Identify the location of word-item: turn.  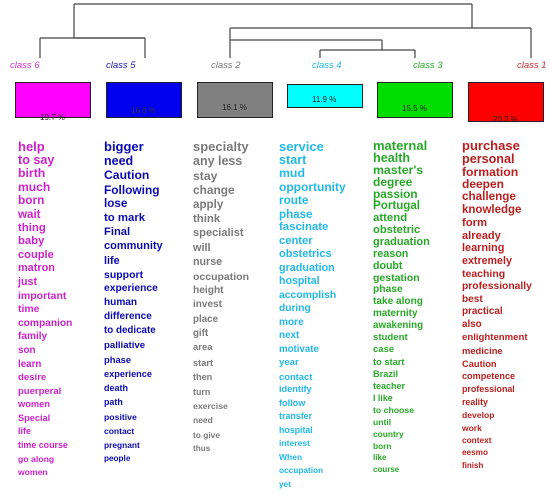
(202, 391).